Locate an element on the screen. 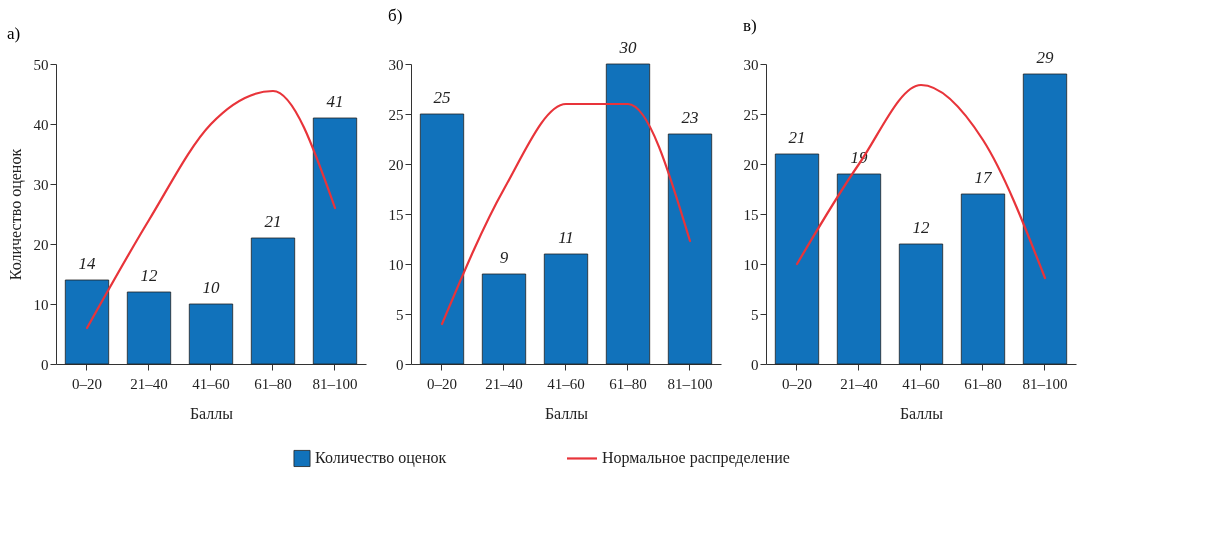 This screenshot has height=543, width=1231. data-label: 23 is located at coordinates (690, 117).